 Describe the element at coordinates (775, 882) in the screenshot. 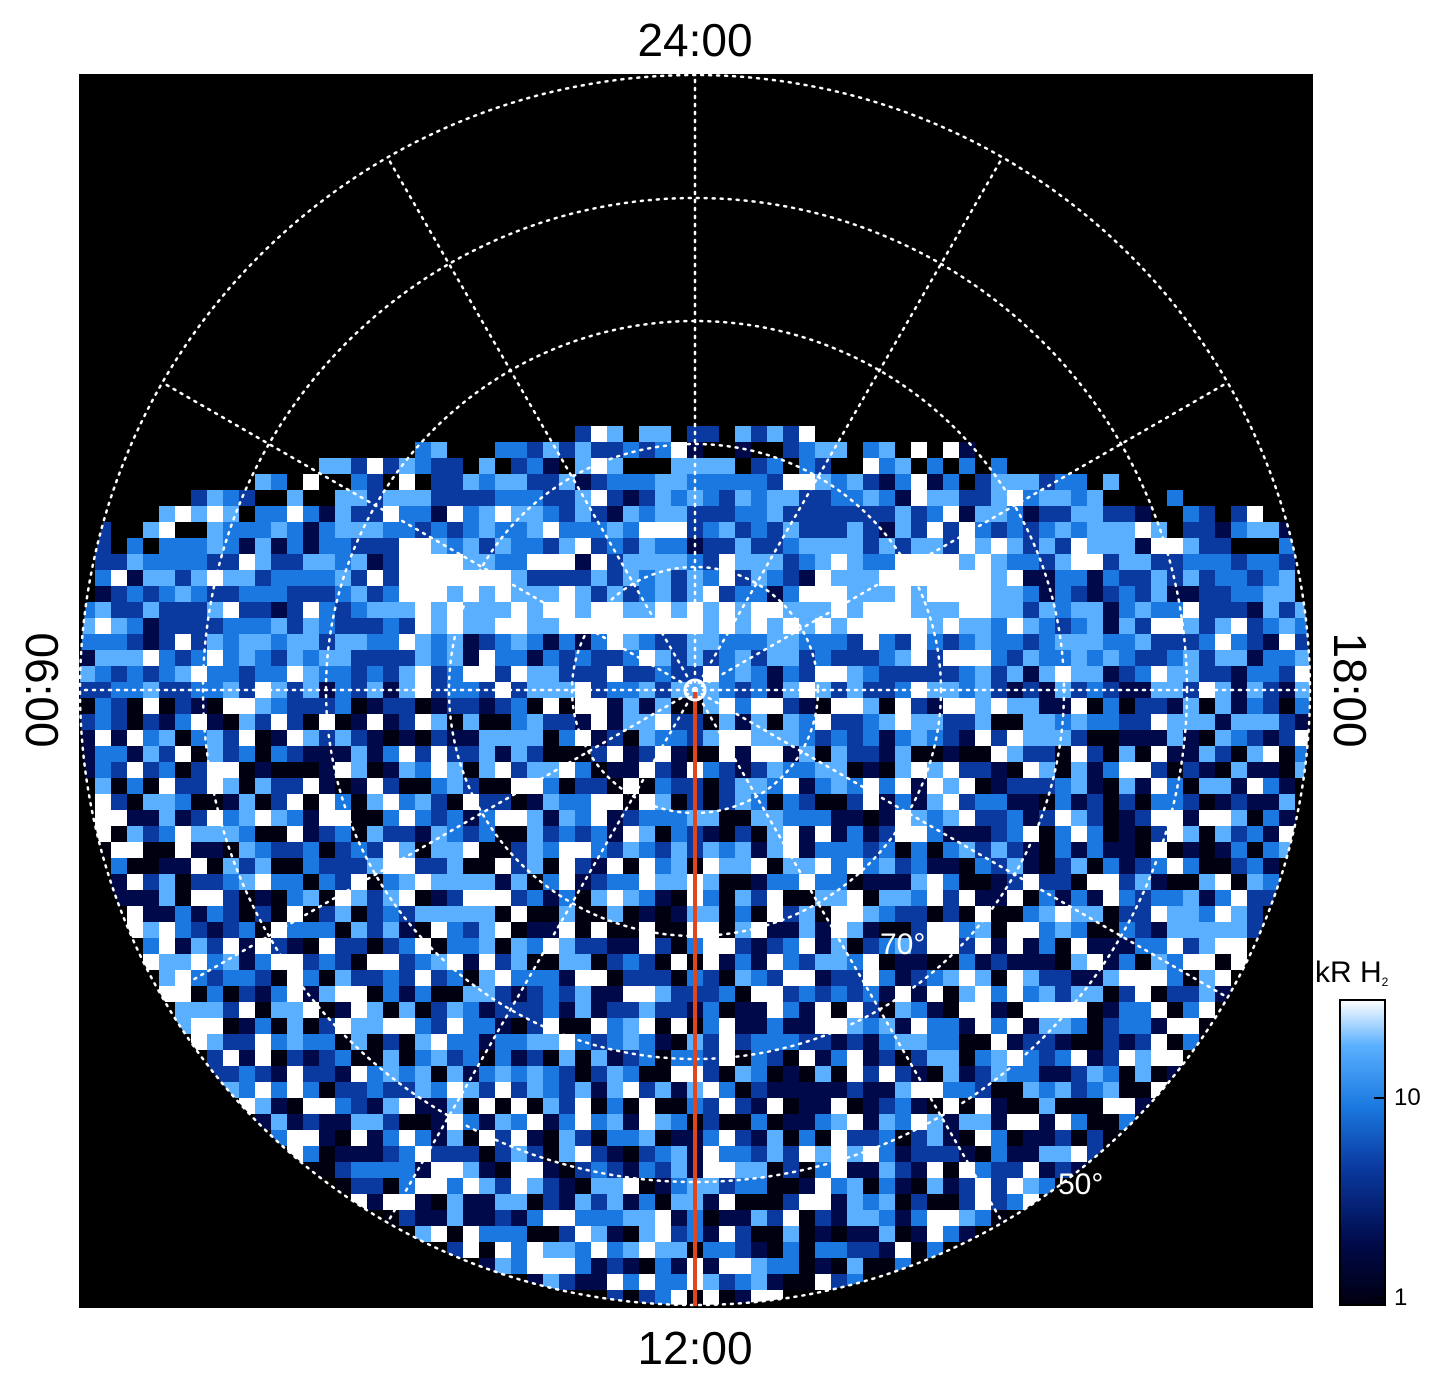

I see `emission-cell-1934` at that location.